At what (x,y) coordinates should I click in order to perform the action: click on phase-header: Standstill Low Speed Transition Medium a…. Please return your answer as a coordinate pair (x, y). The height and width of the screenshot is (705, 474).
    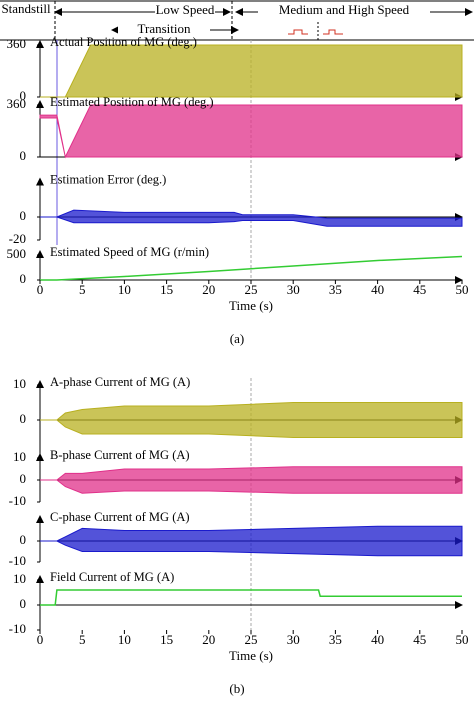
    Looking at the image, I should click on (237, 20).